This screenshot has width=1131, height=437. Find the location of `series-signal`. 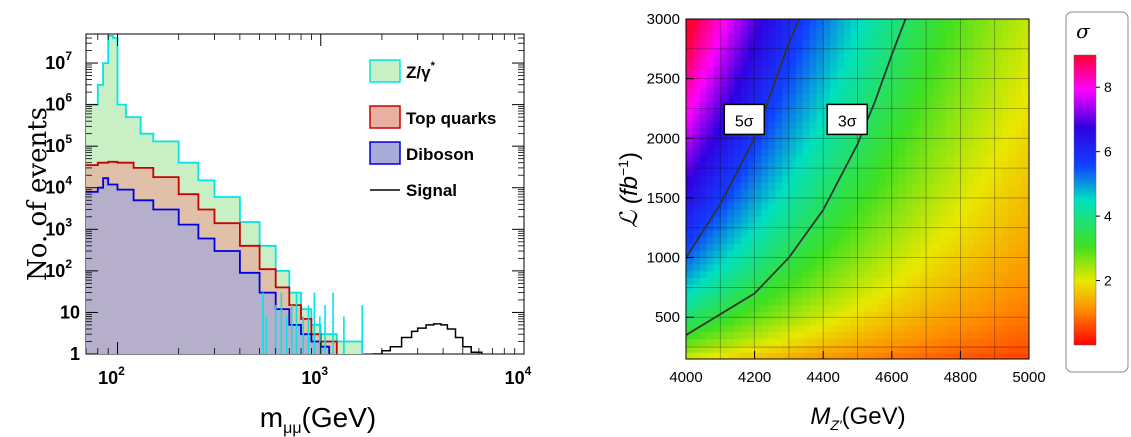

series-signal is located at coordinates (427, 338).